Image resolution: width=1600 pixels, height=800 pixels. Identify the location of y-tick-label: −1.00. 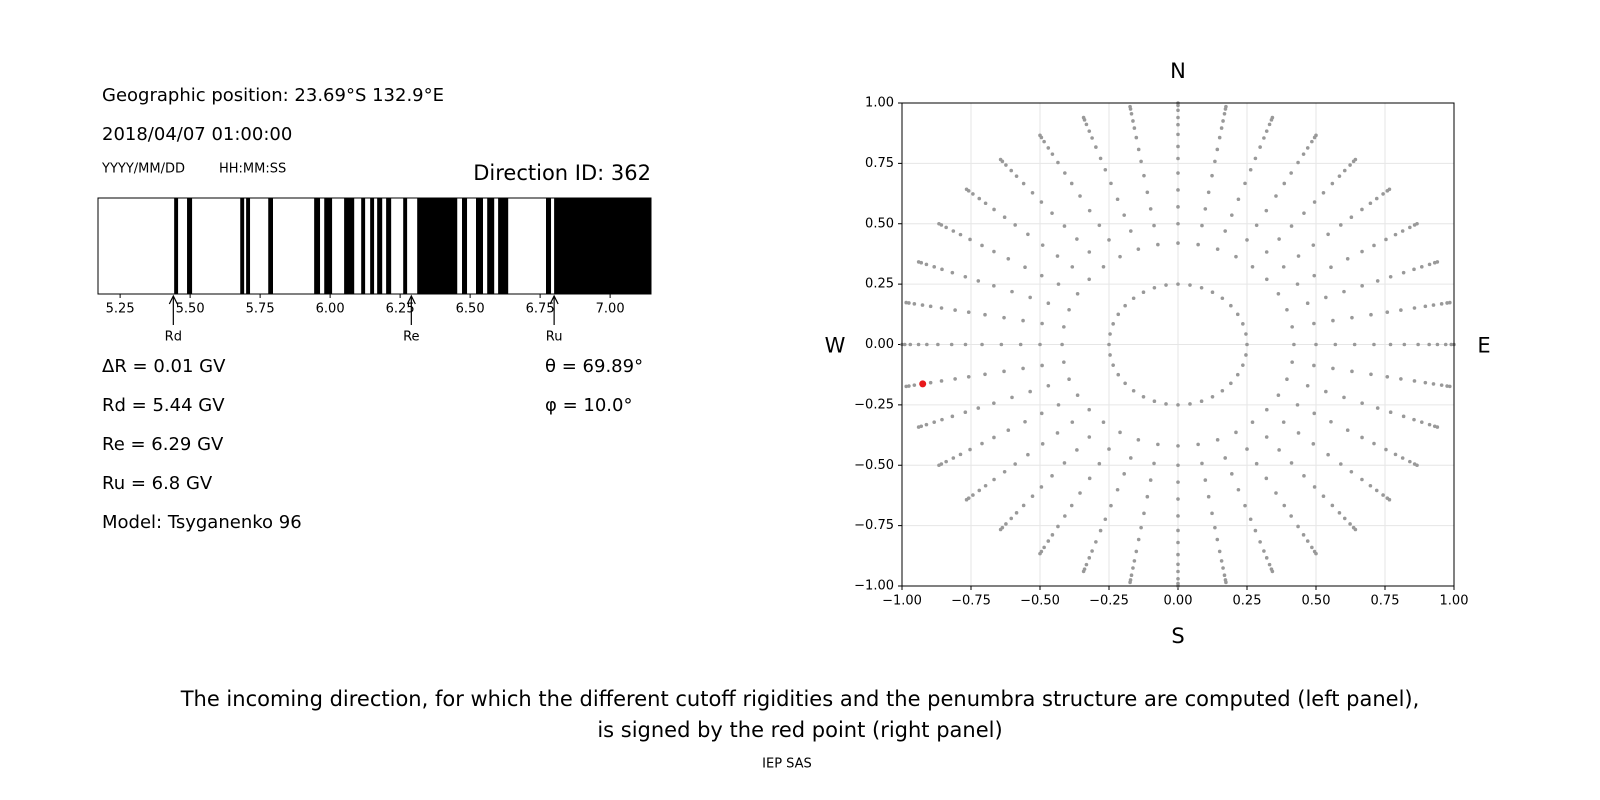
(874, 586).